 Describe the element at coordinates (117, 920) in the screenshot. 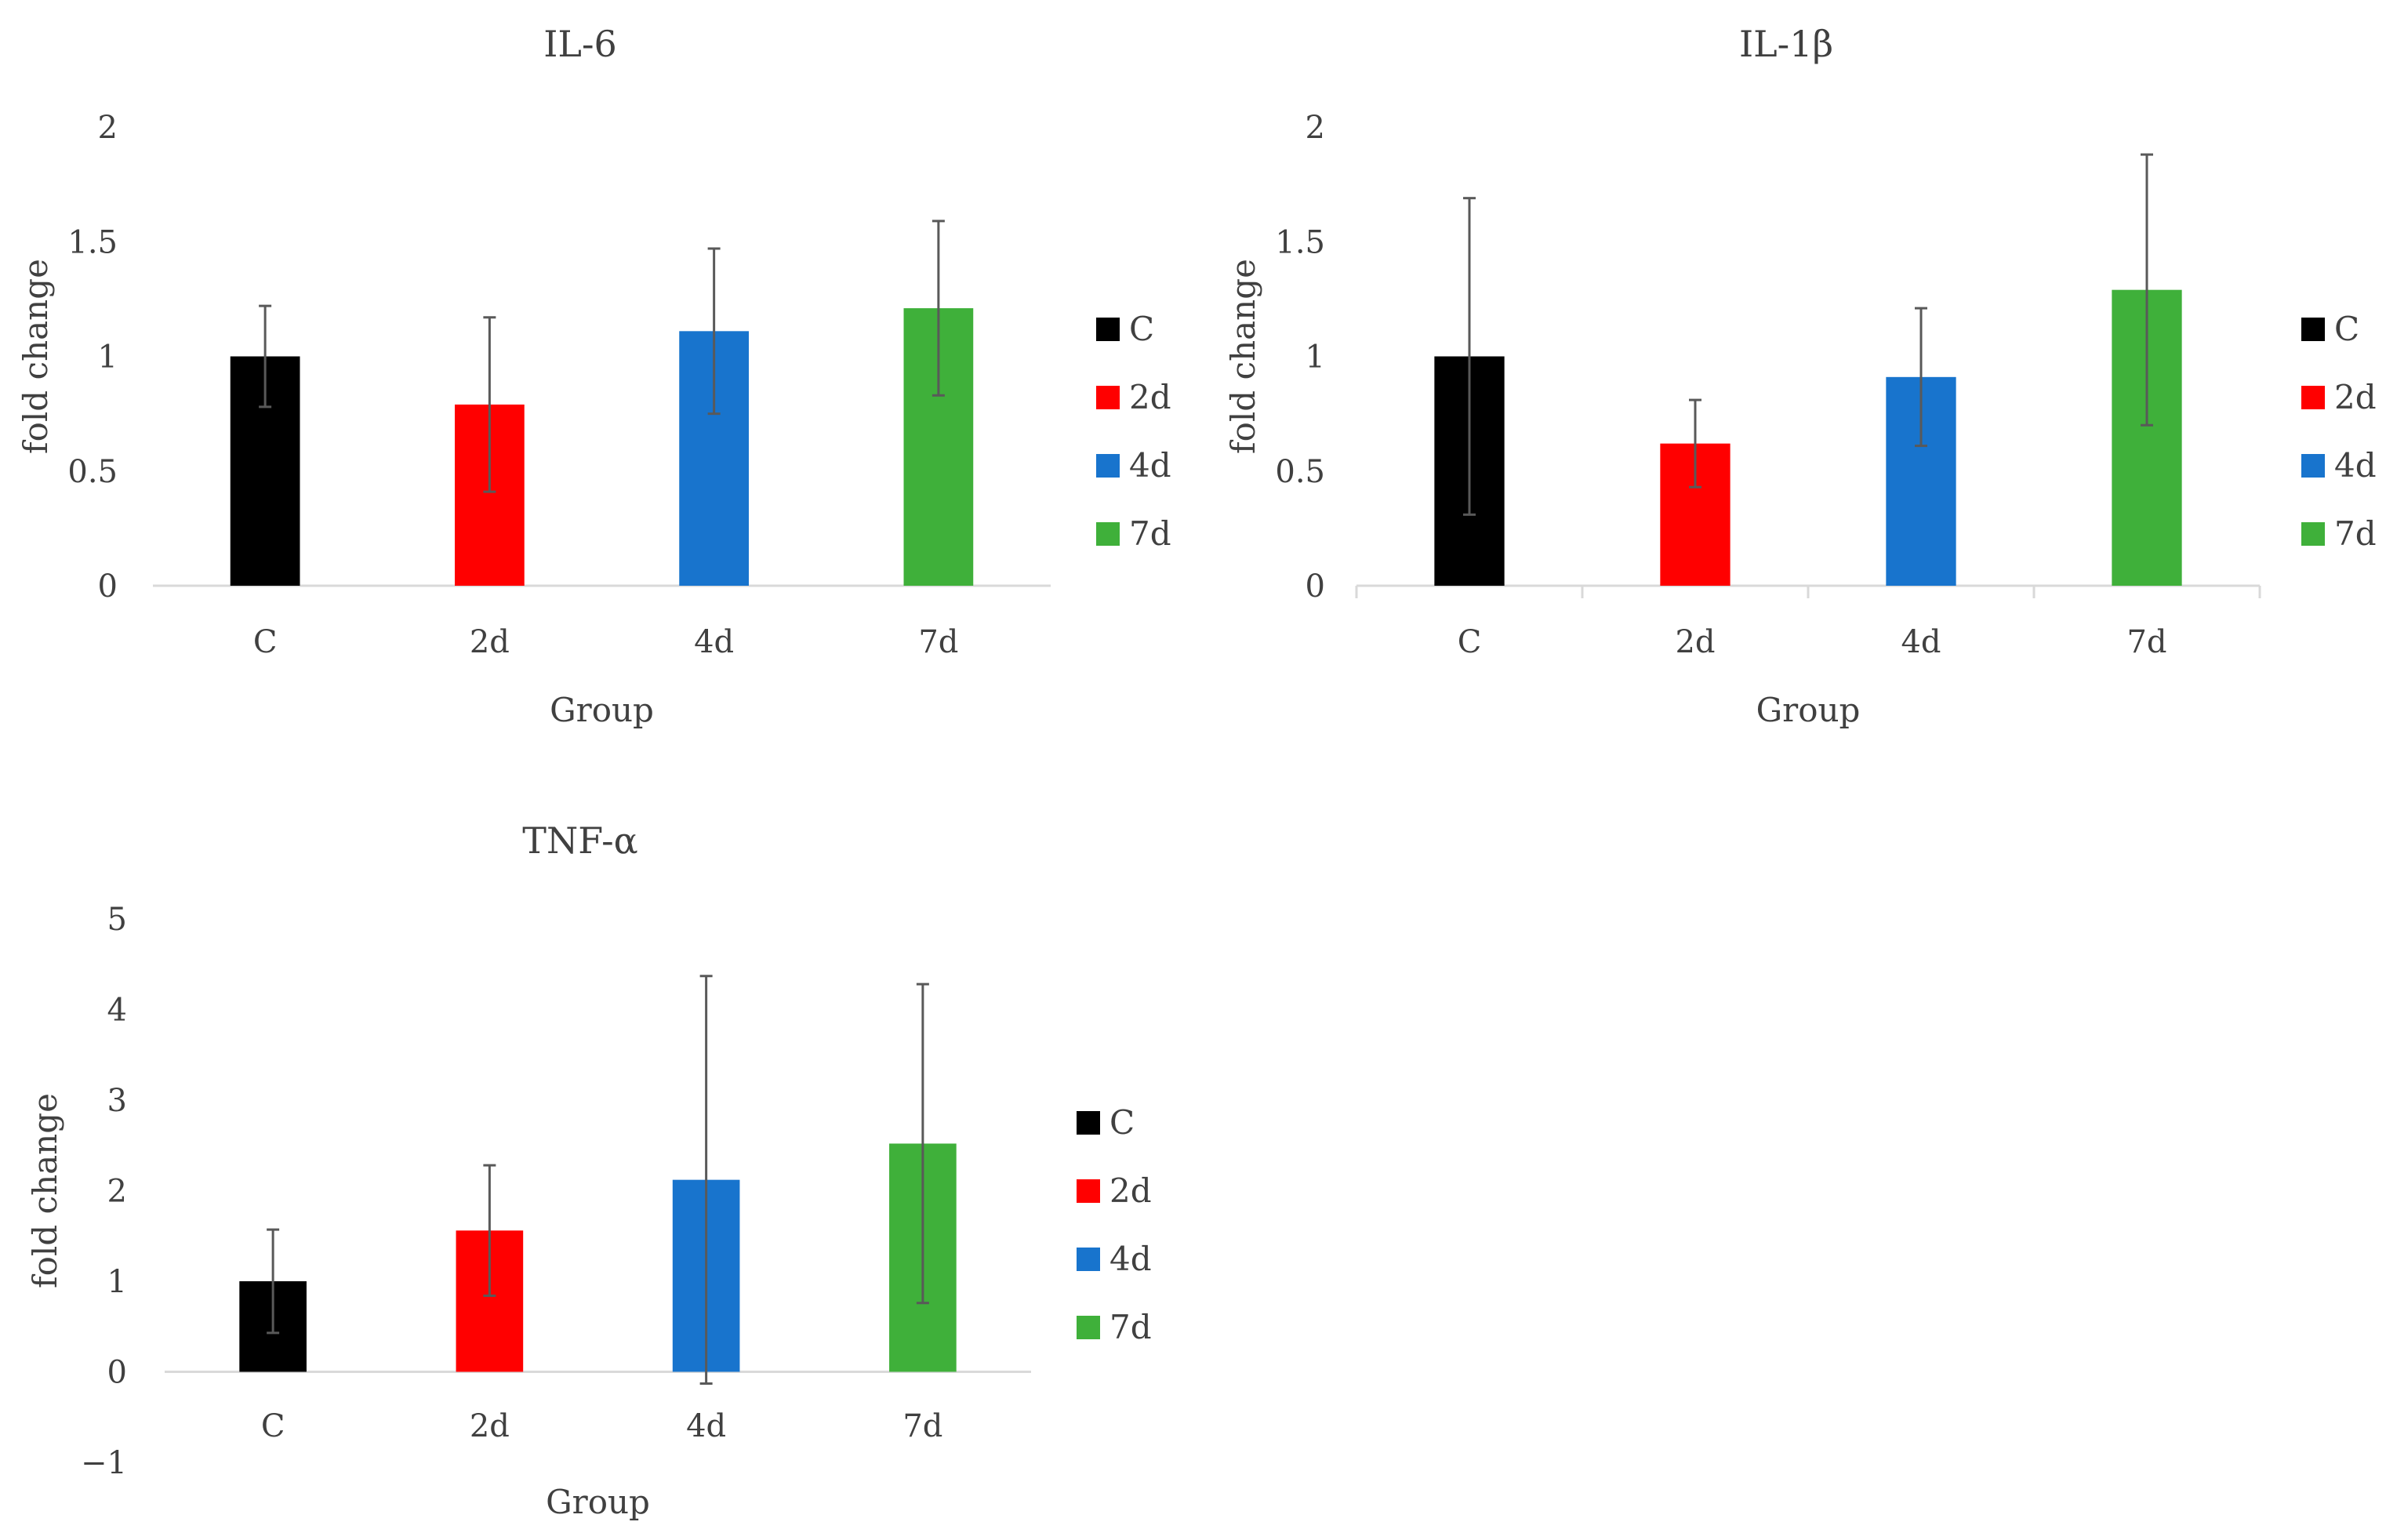

I see `y-tick-label: 5` at that location.